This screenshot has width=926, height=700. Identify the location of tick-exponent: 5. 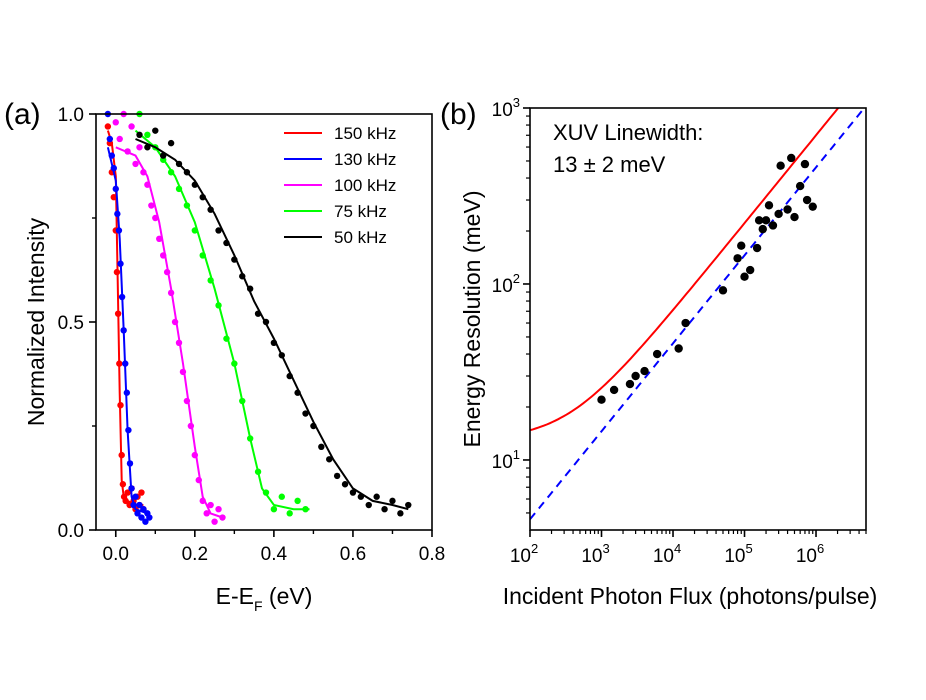
(748, 548).